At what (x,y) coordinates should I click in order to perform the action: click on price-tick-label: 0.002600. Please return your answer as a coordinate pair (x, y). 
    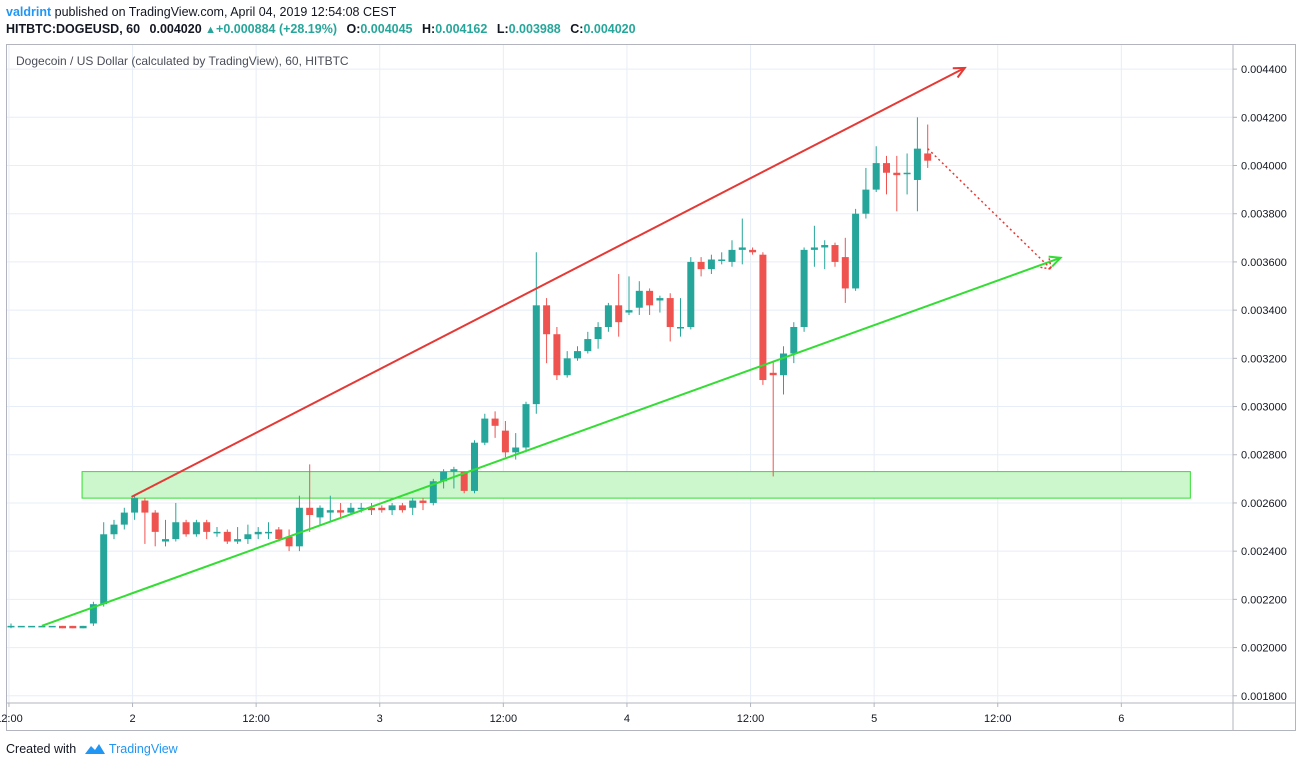
    Looking at the image, I should click on (1264, 504).